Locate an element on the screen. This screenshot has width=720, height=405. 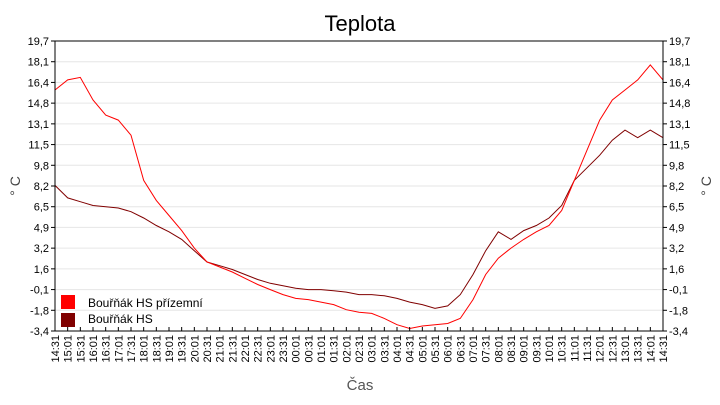
x-tick-label: 03:31 is located at coordinates (385, 349).